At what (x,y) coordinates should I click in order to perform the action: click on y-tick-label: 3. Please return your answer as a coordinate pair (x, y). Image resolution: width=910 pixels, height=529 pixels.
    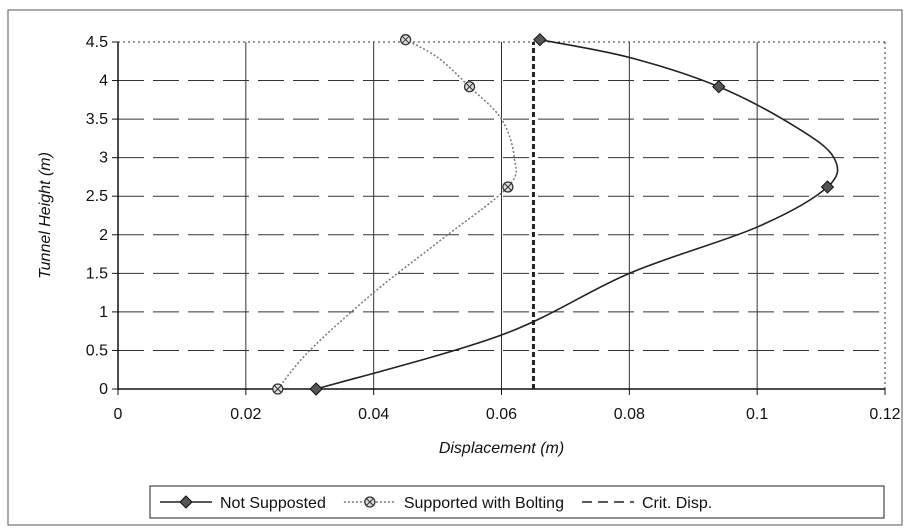
    Looking at the image, I should click on (103, 158).